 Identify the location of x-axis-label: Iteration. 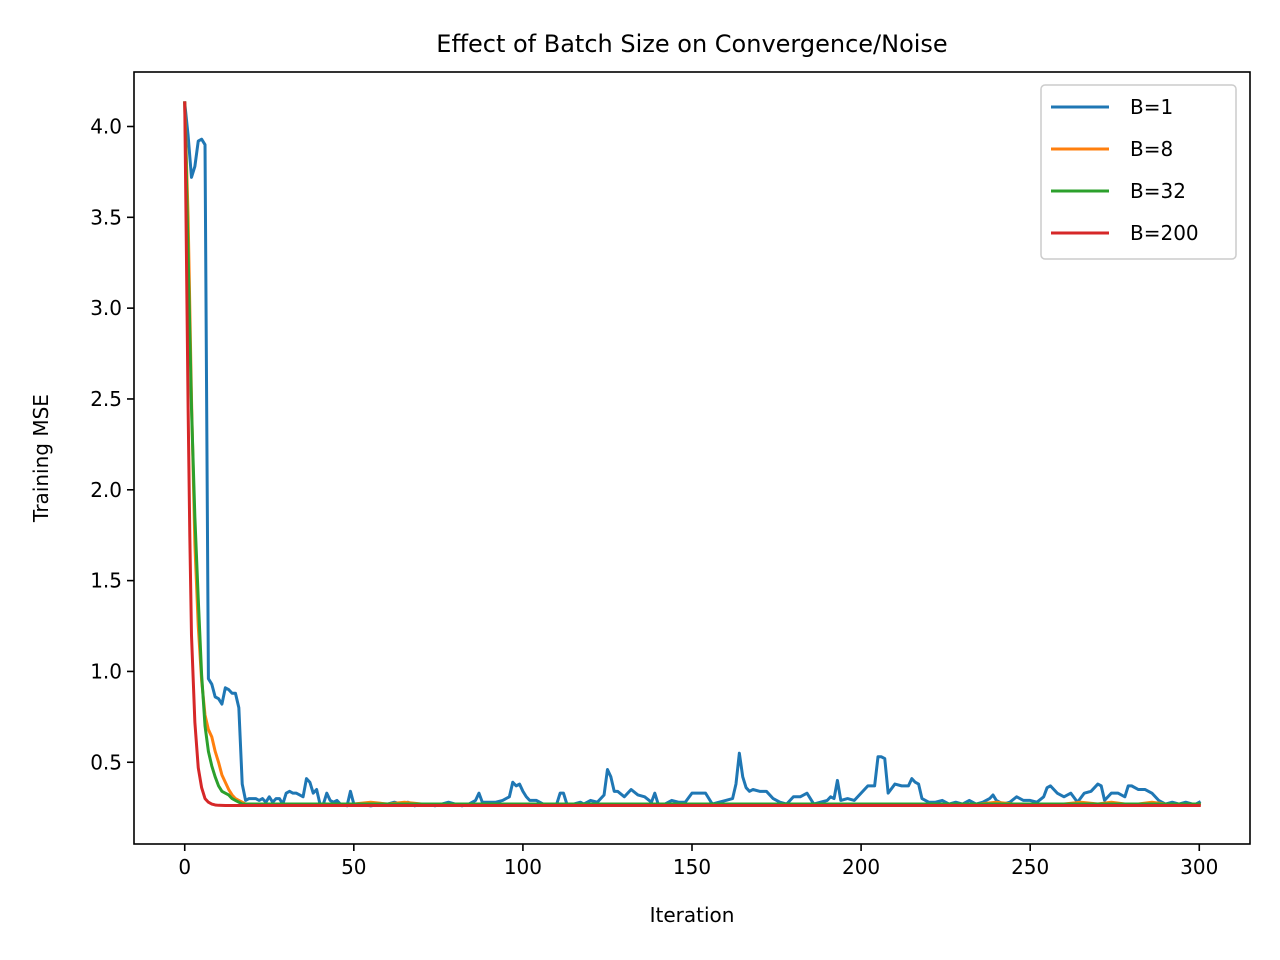
(692, 915).